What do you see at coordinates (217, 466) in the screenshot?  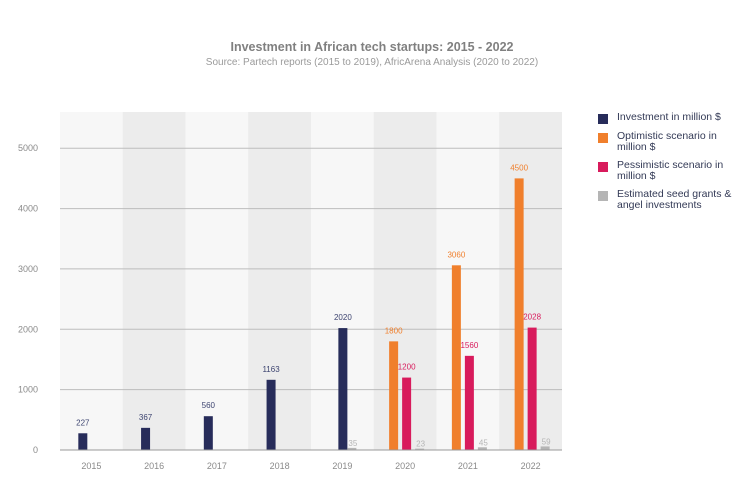 I see `x-tick-label: 2017` at bounding box center [217, 466].